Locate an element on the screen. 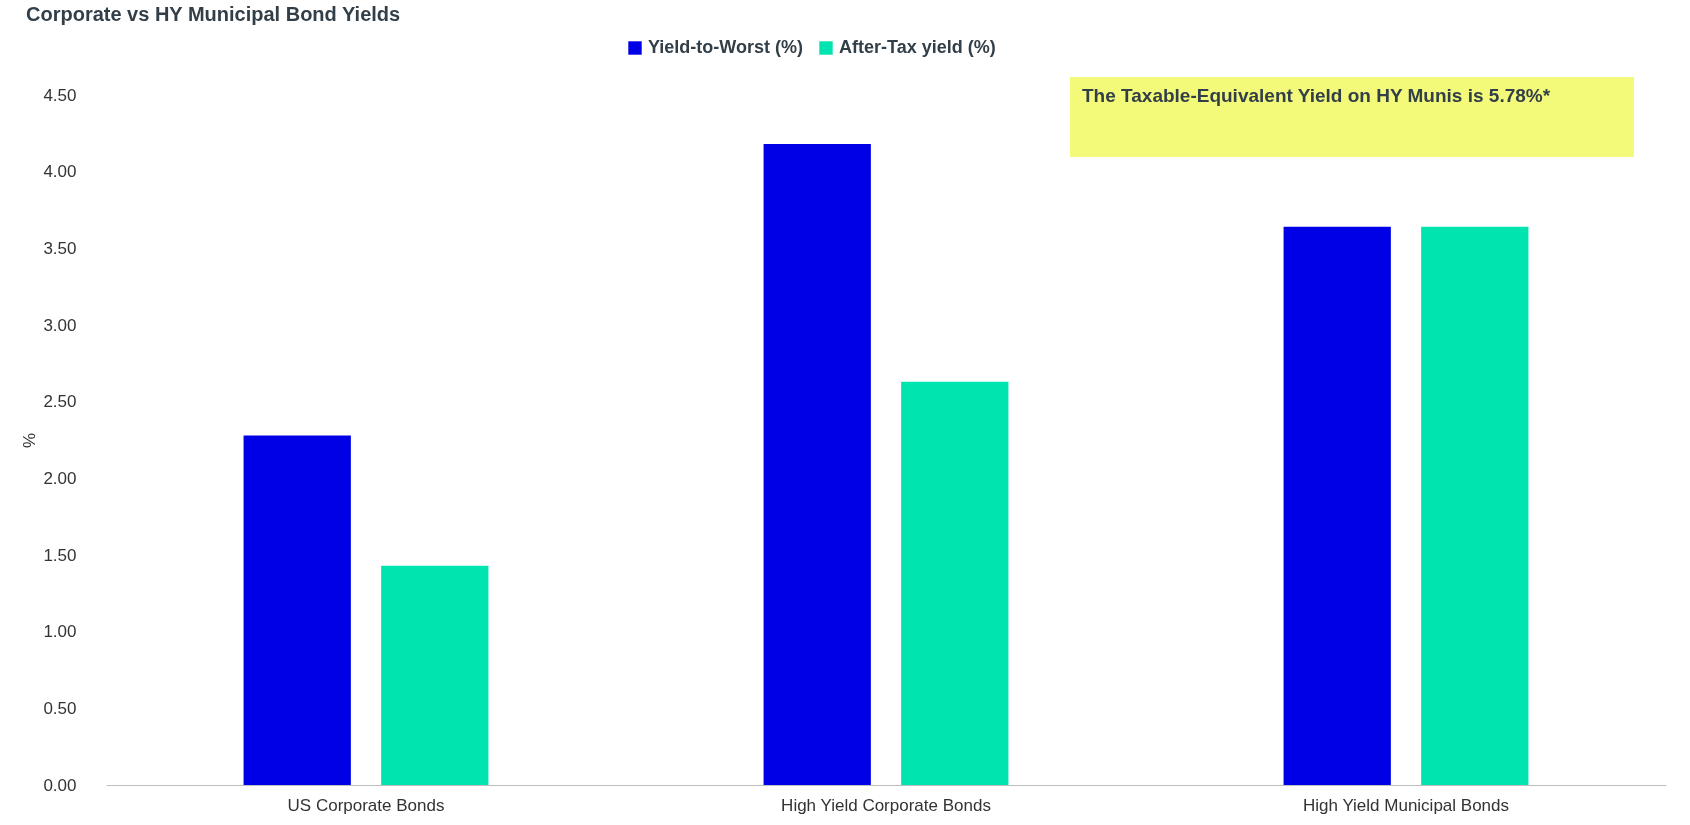 Image resolution: width=1690 pixels, height=825 pixels. y-tick-label: 1.50 is located at coordinates (60, 555).